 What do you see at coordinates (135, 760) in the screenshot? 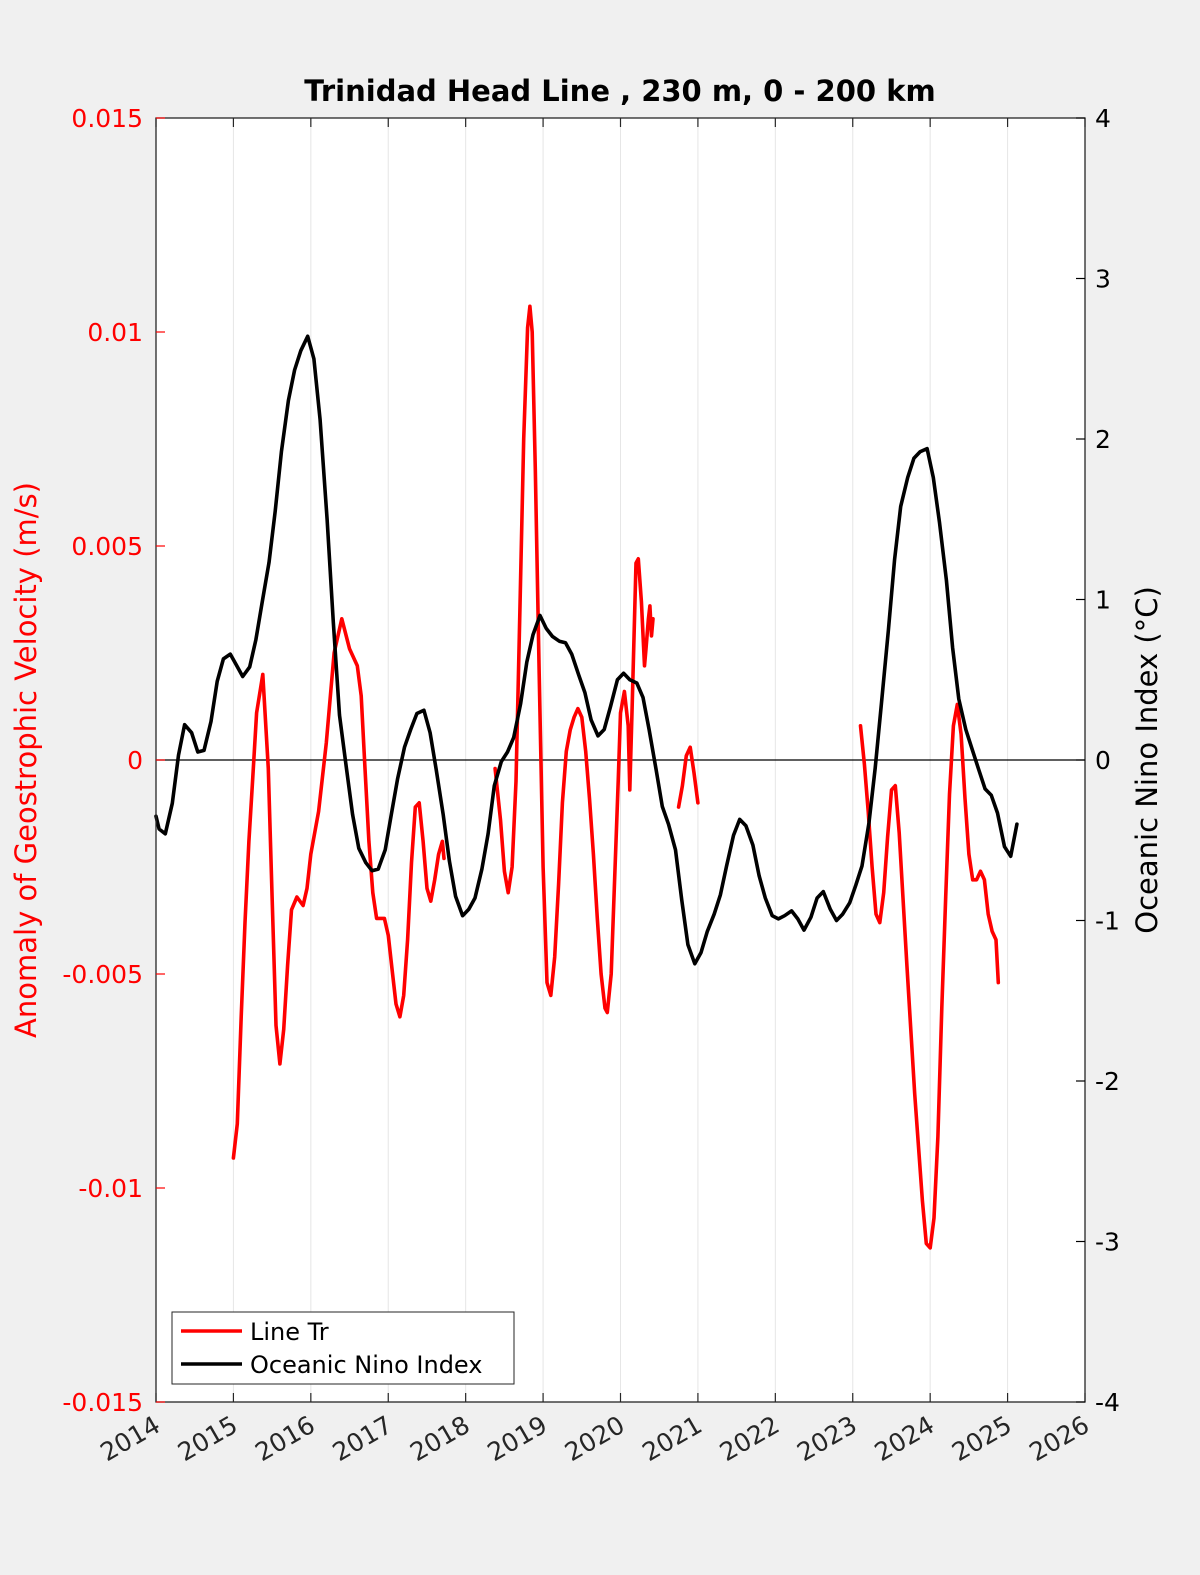
I see `y-left-tick-label: 0` at bounding box center [135, 760].